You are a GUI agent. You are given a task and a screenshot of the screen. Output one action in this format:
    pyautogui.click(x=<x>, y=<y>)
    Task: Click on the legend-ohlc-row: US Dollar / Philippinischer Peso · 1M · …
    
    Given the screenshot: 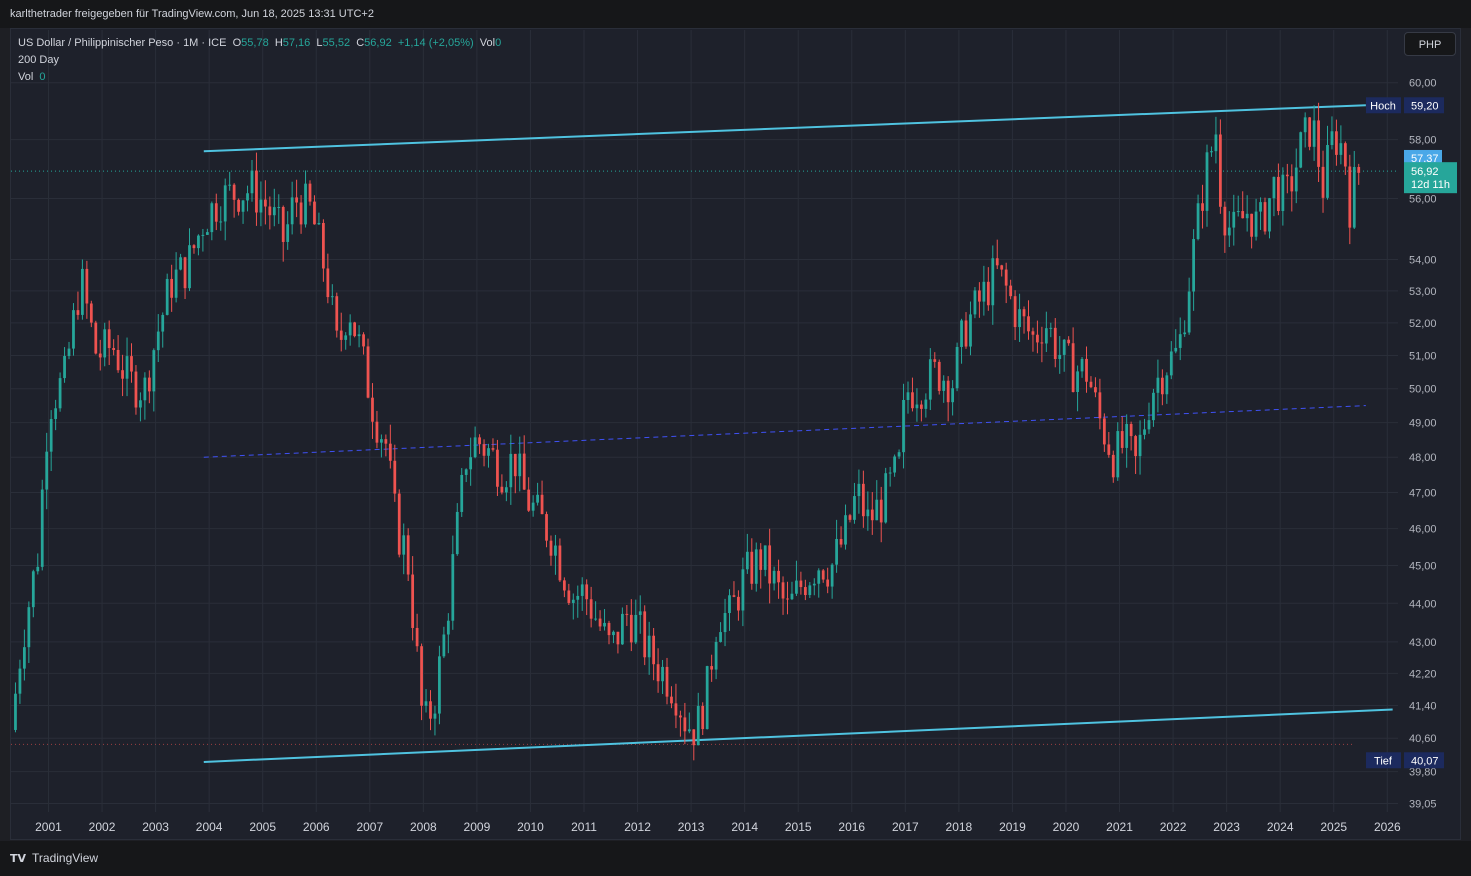 What is the action you would take?
    pyautogui.click(x=259, y=43)
    